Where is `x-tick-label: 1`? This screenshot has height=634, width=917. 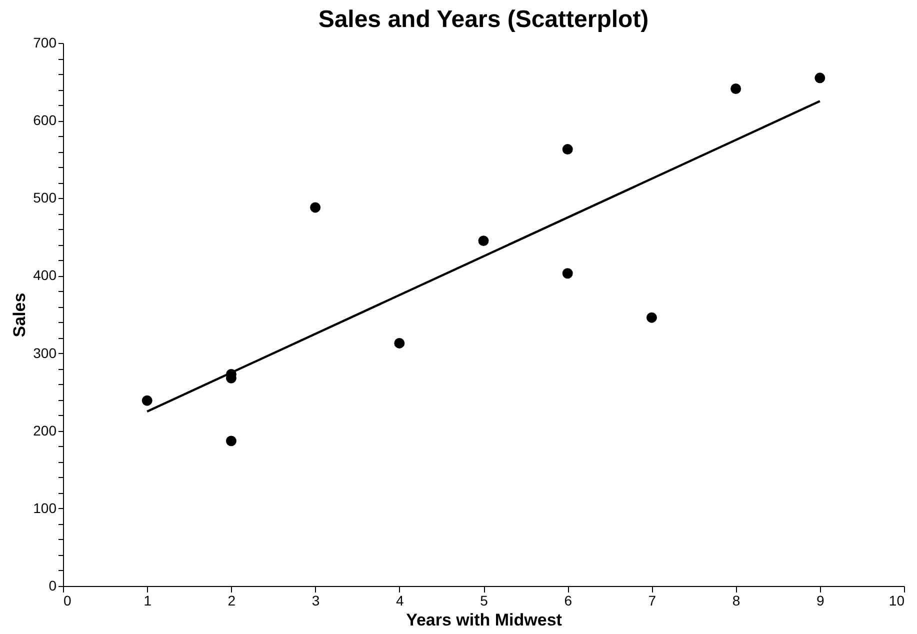 x-tick-label: 1 is located at coordinates (148, 600).